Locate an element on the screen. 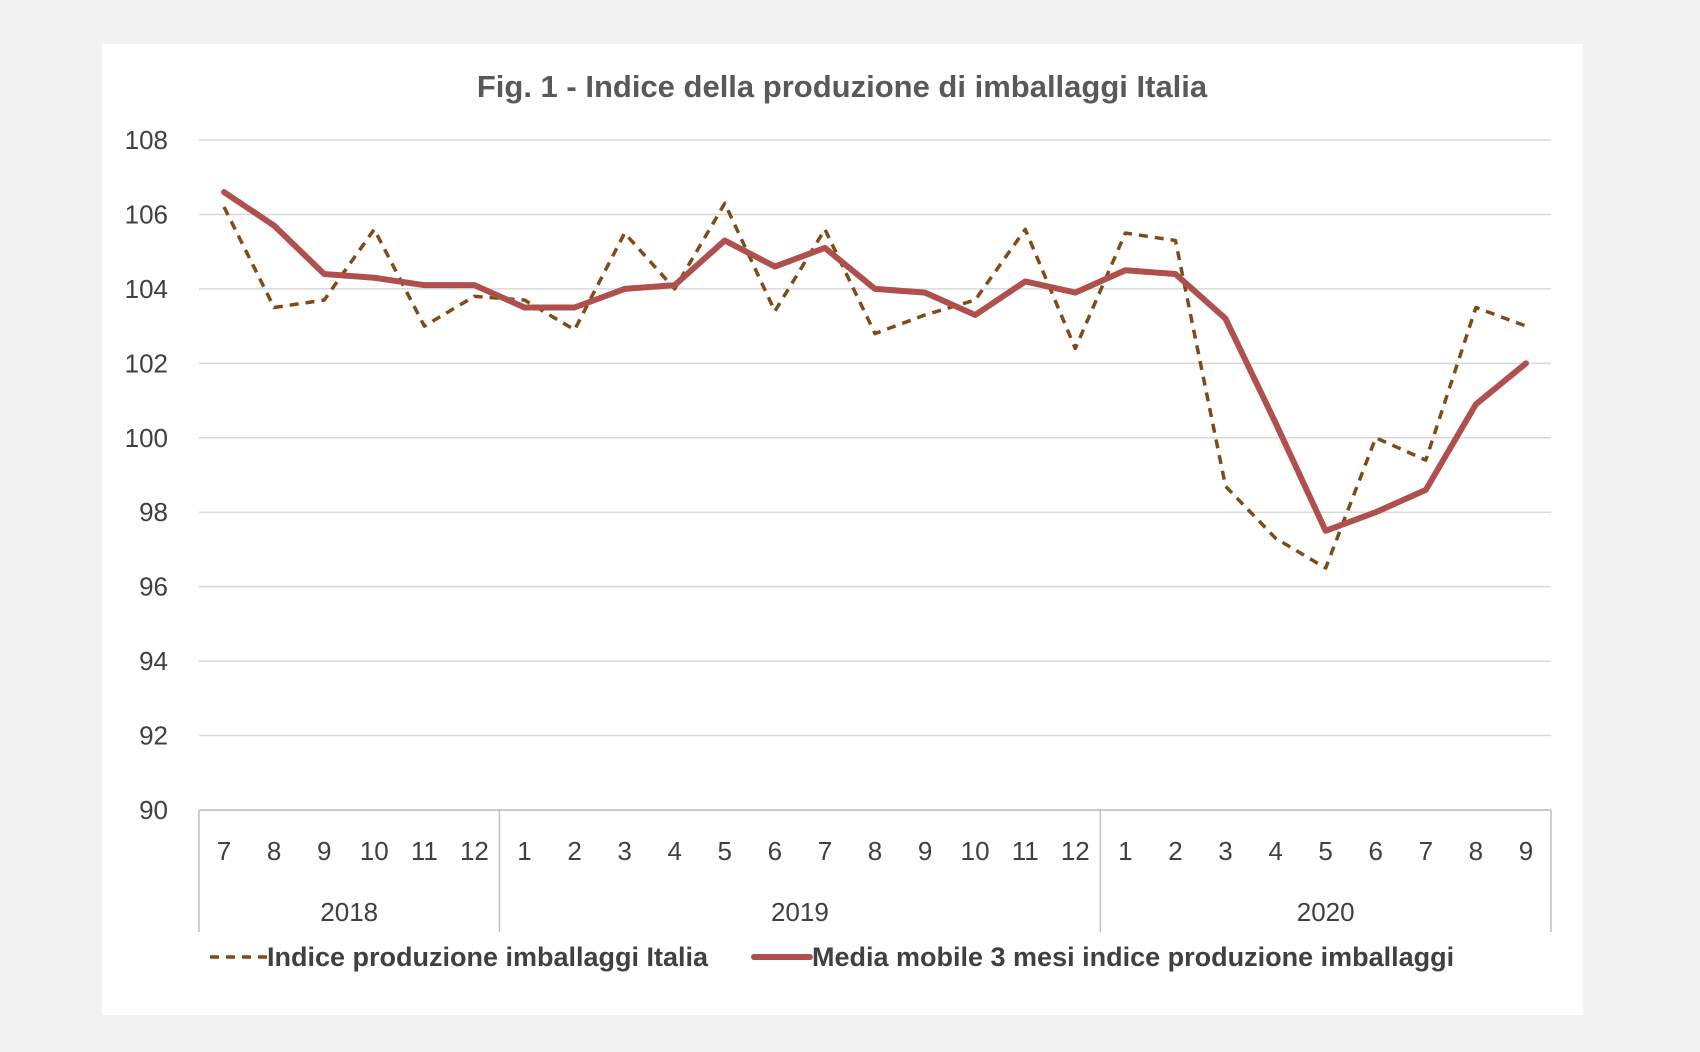 The image size is (1700, 1052). y-tick-label: 96 is located at coordinates (153, 587).